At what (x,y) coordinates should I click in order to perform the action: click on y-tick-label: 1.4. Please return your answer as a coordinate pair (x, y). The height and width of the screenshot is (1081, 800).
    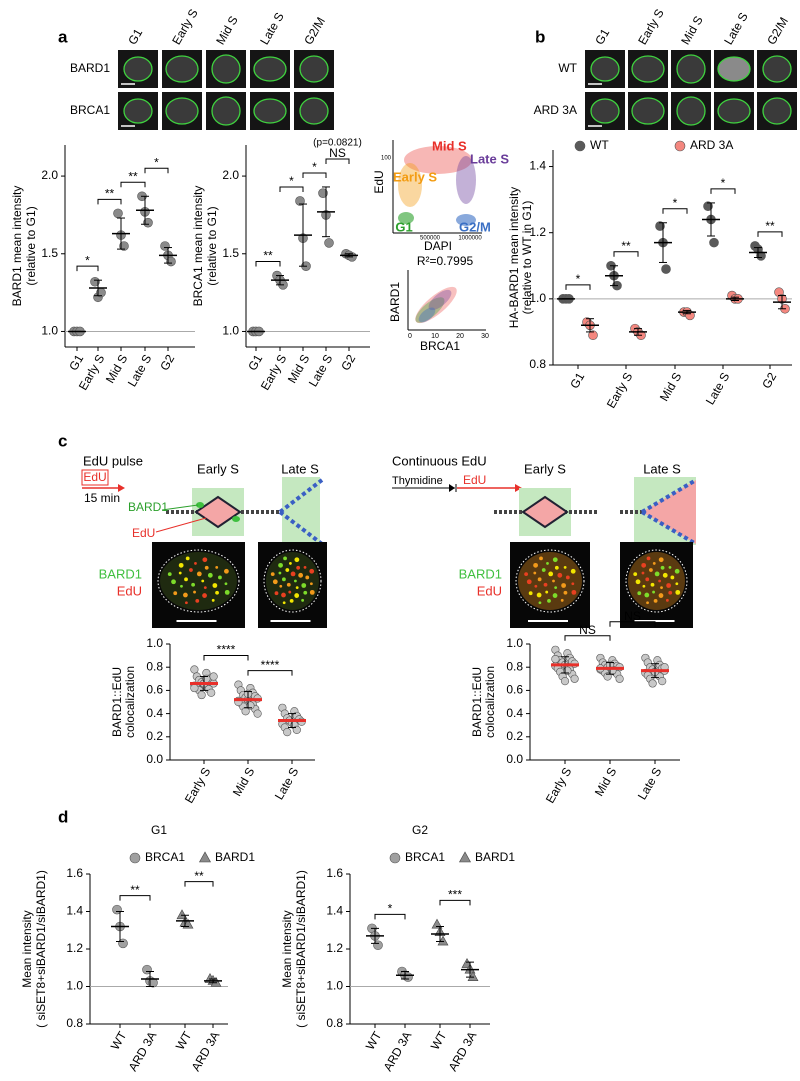
    Looking at the image, I should click on (74, 911).